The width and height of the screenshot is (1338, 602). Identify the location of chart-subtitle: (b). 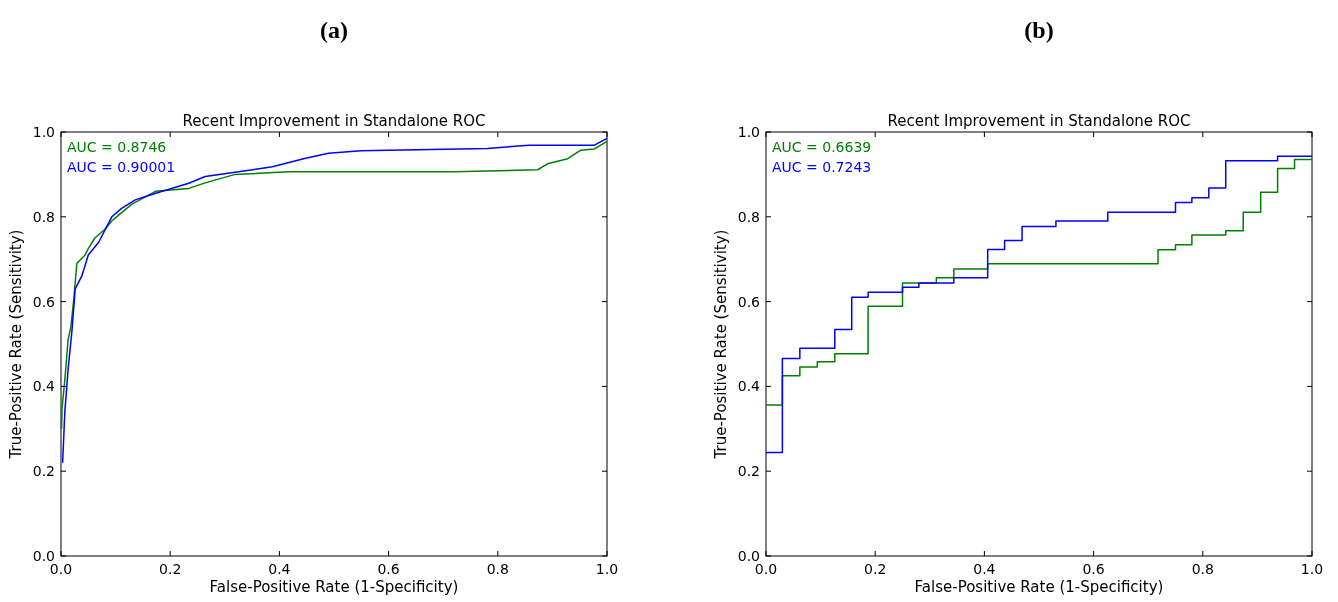
(1039, 30).